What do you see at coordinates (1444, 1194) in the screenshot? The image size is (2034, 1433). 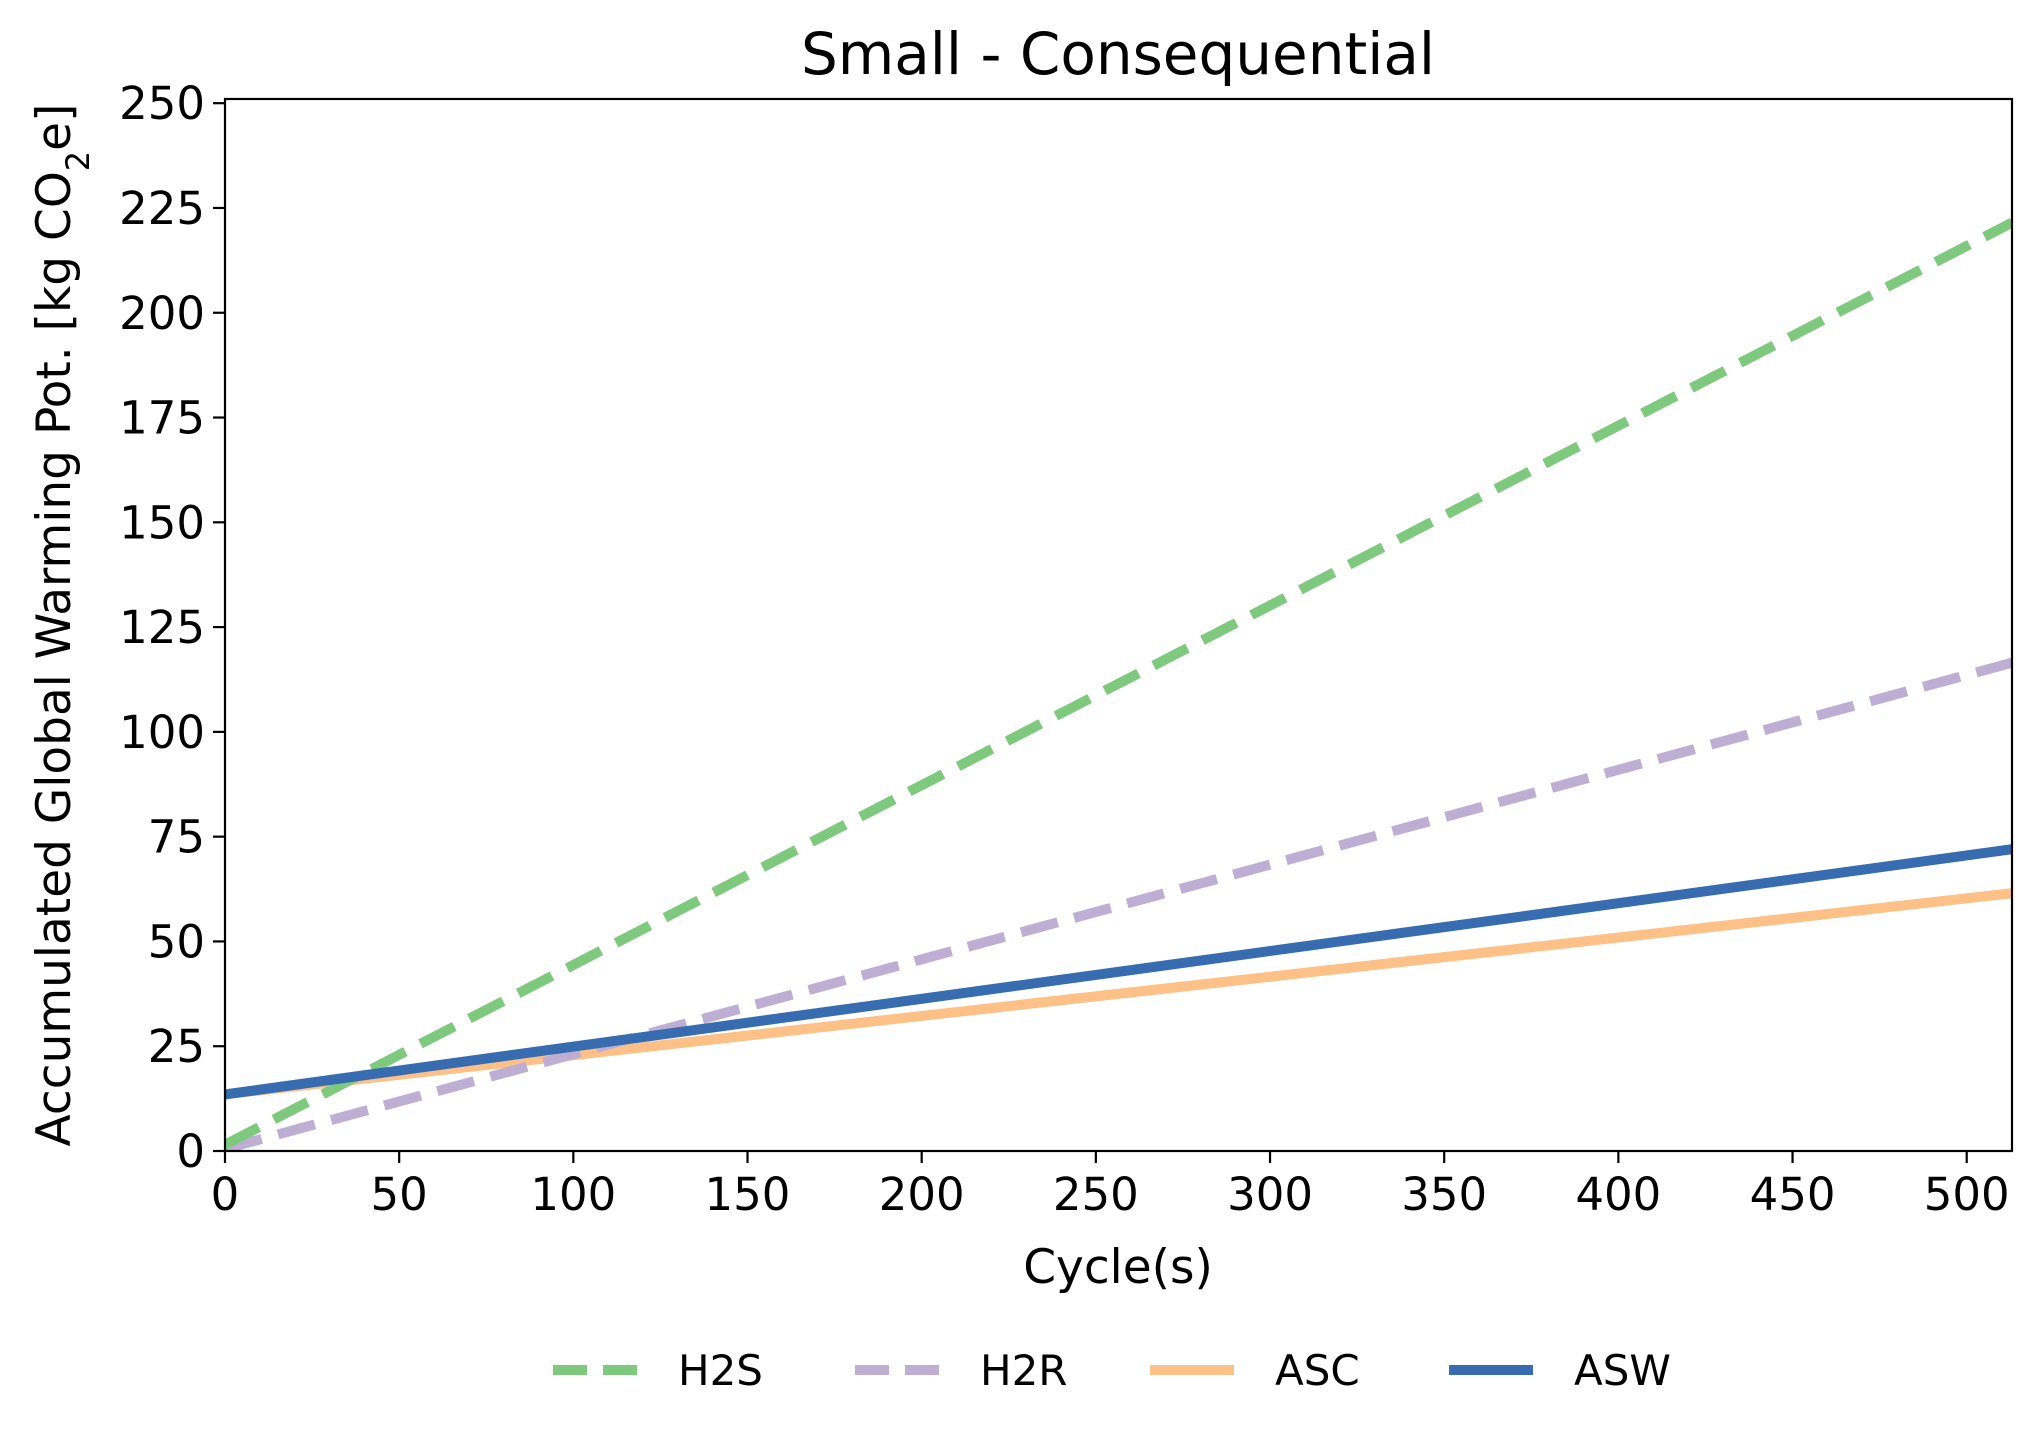 I see `x-tick-label: 350` at bounding box center [1444, 1194].